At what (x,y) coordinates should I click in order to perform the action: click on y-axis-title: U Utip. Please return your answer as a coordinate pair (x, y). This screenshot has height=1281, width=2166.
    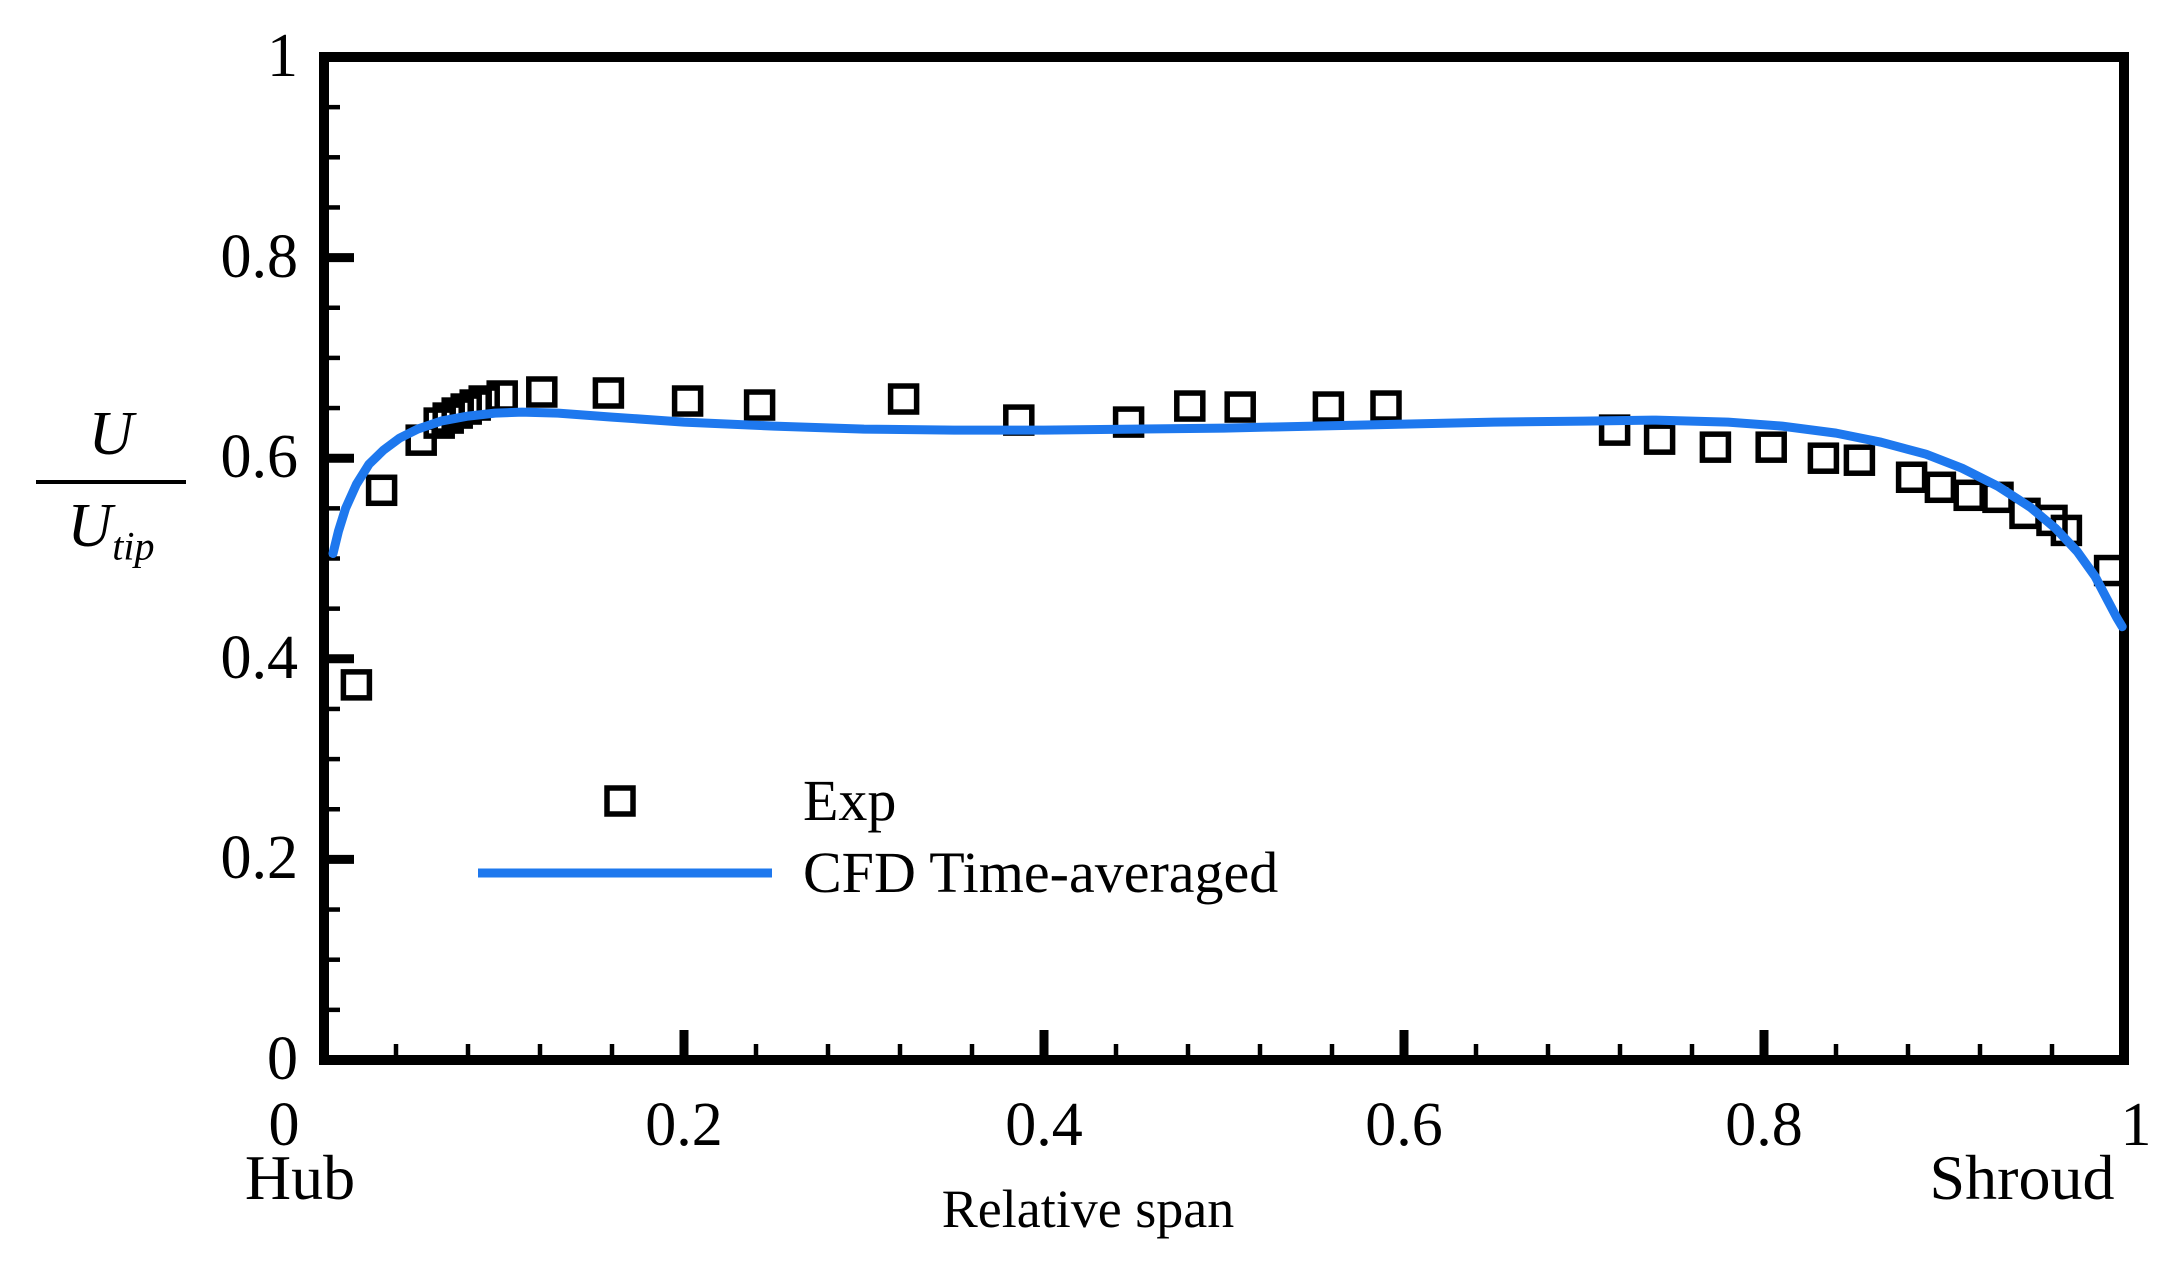
    Looking at the image, I should click on (111, 484).